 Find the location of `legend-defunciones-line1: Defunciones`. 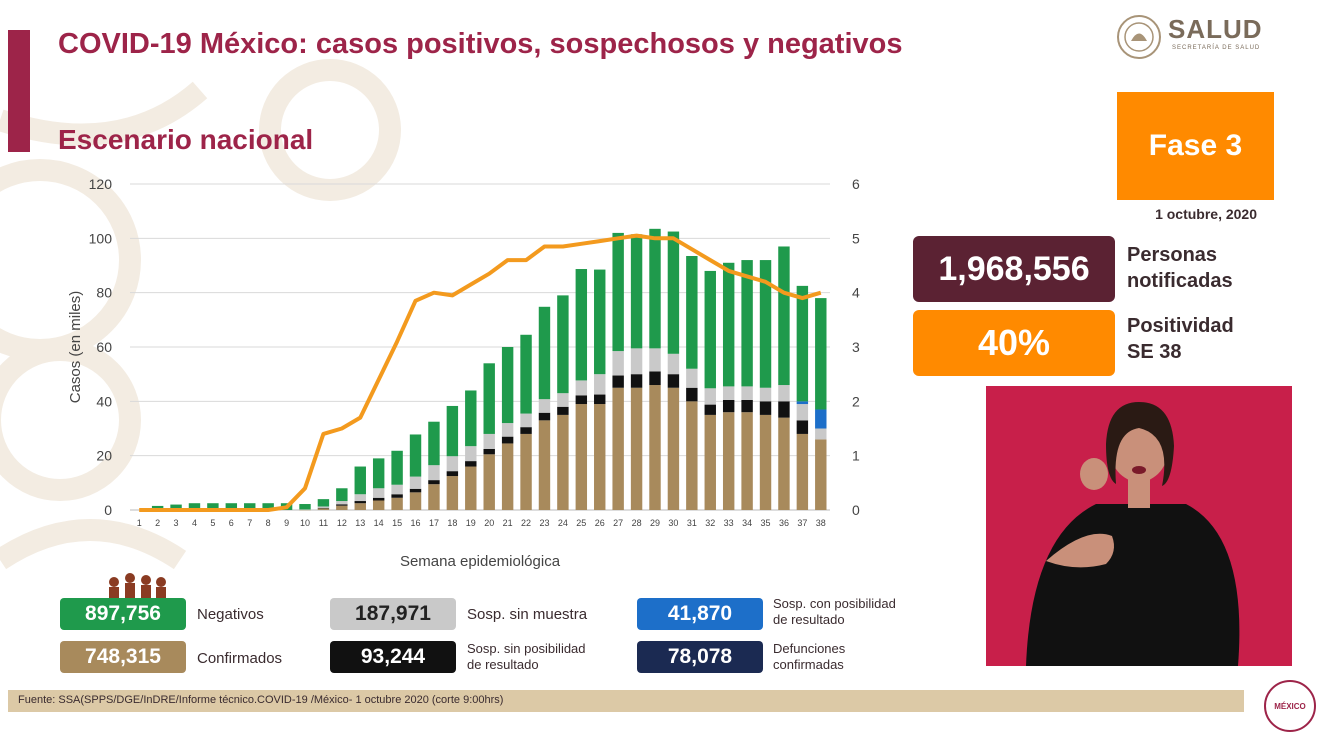

legend-defunciones-line1: Defunciones is located at coordinates (809, 648).